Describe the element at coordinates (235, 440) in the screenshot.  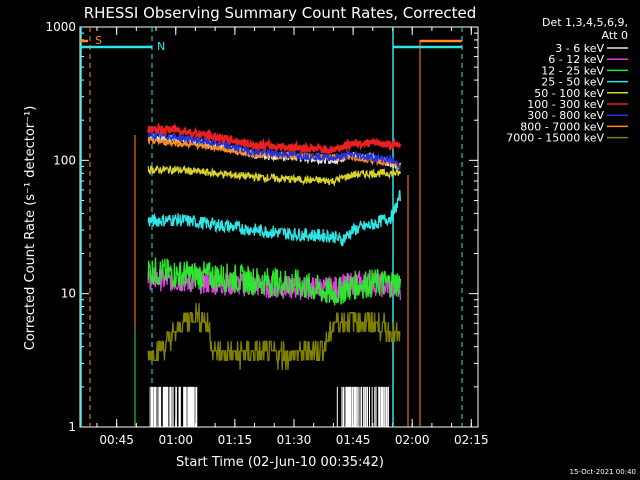
I see `x-tick-label: 01:15` at that location.